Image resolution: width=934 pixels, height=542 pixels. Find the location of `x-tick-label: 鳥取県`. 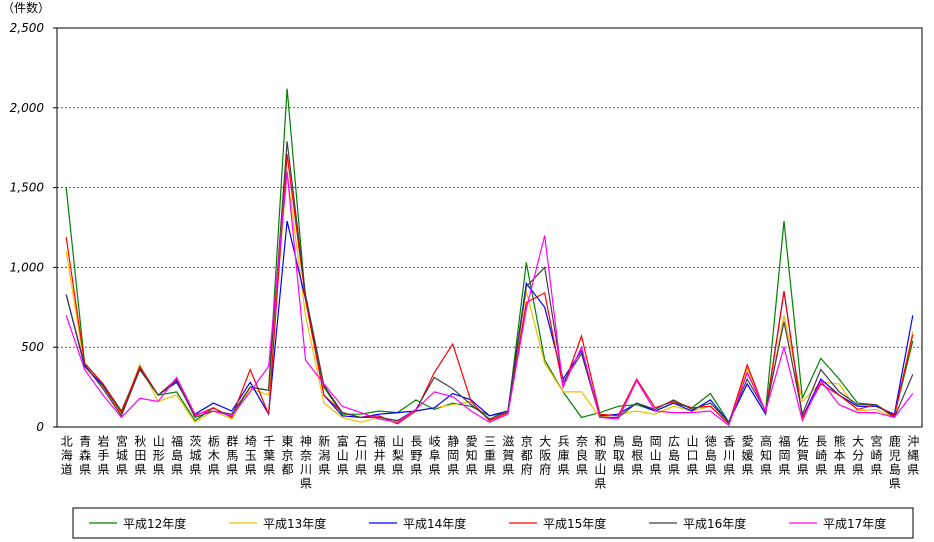

x-tick-label: 鳥取県 is located at coordinates (618, 455).